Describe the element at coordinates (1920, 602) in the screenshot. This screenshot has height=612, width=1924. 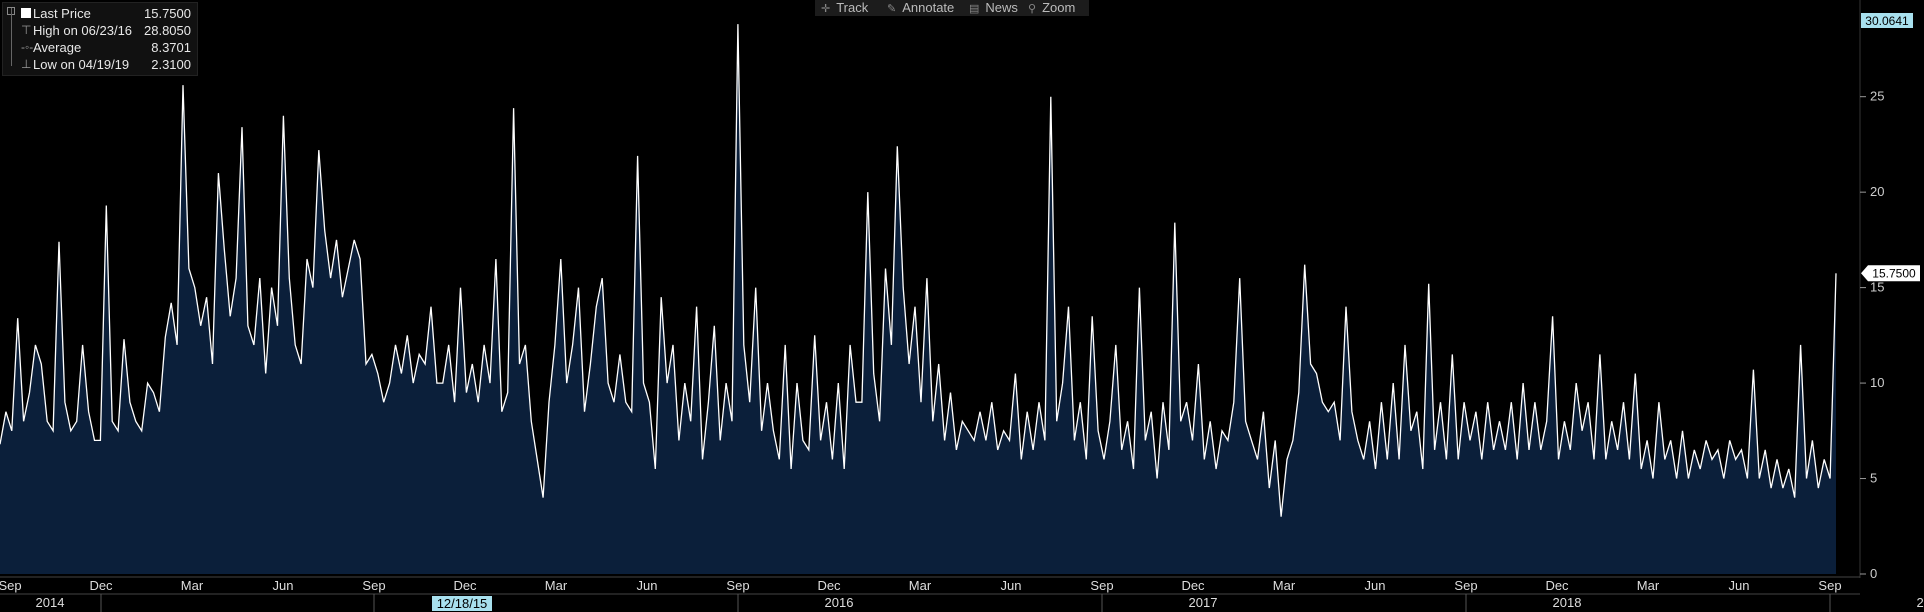
I see `x-year-label: 2019` at that location.